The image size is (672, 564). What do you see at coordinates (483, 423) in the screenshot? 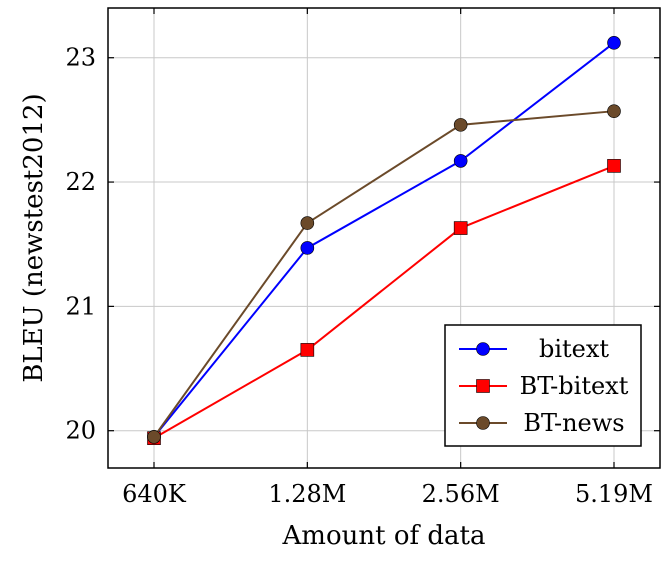
I see `legend-marker-bt-news` at bounding box center [483, 423].